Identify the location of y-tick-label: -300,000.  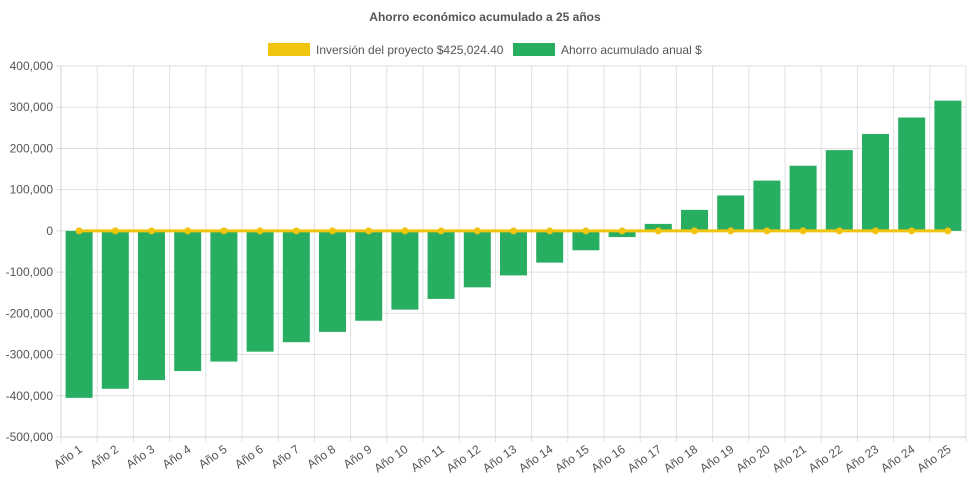
(30, 355).